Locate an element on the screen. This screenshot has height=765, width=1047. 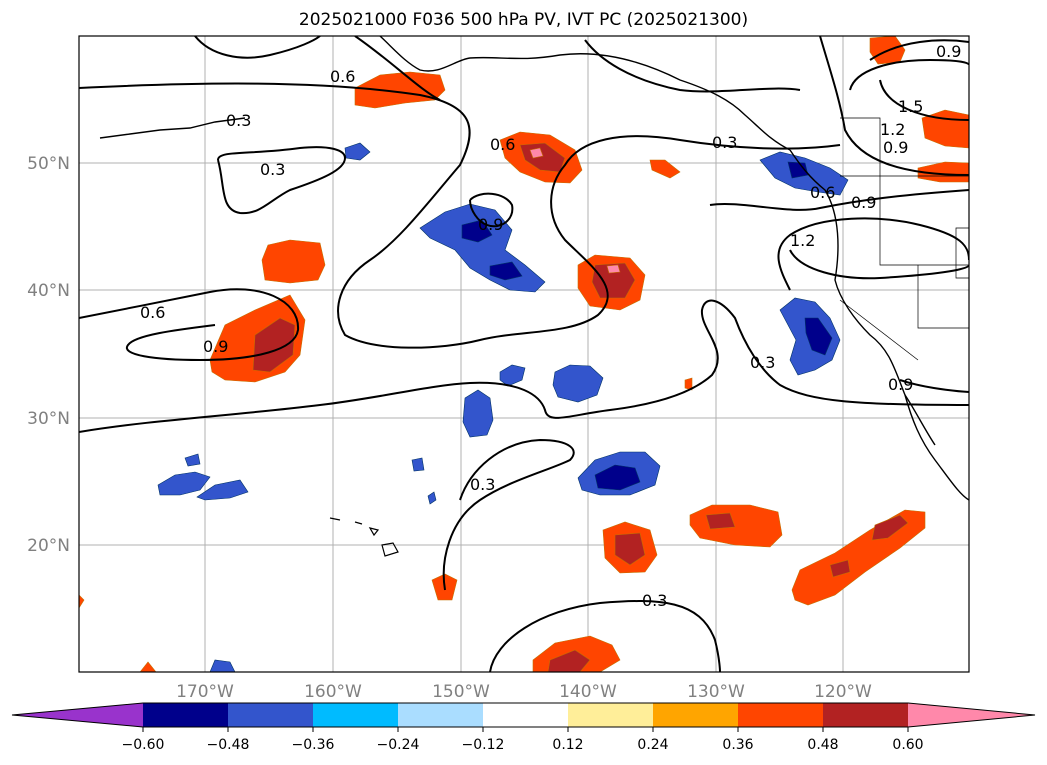
colorbar-tick-label: 0.24 is located at coordinates (652, 745).